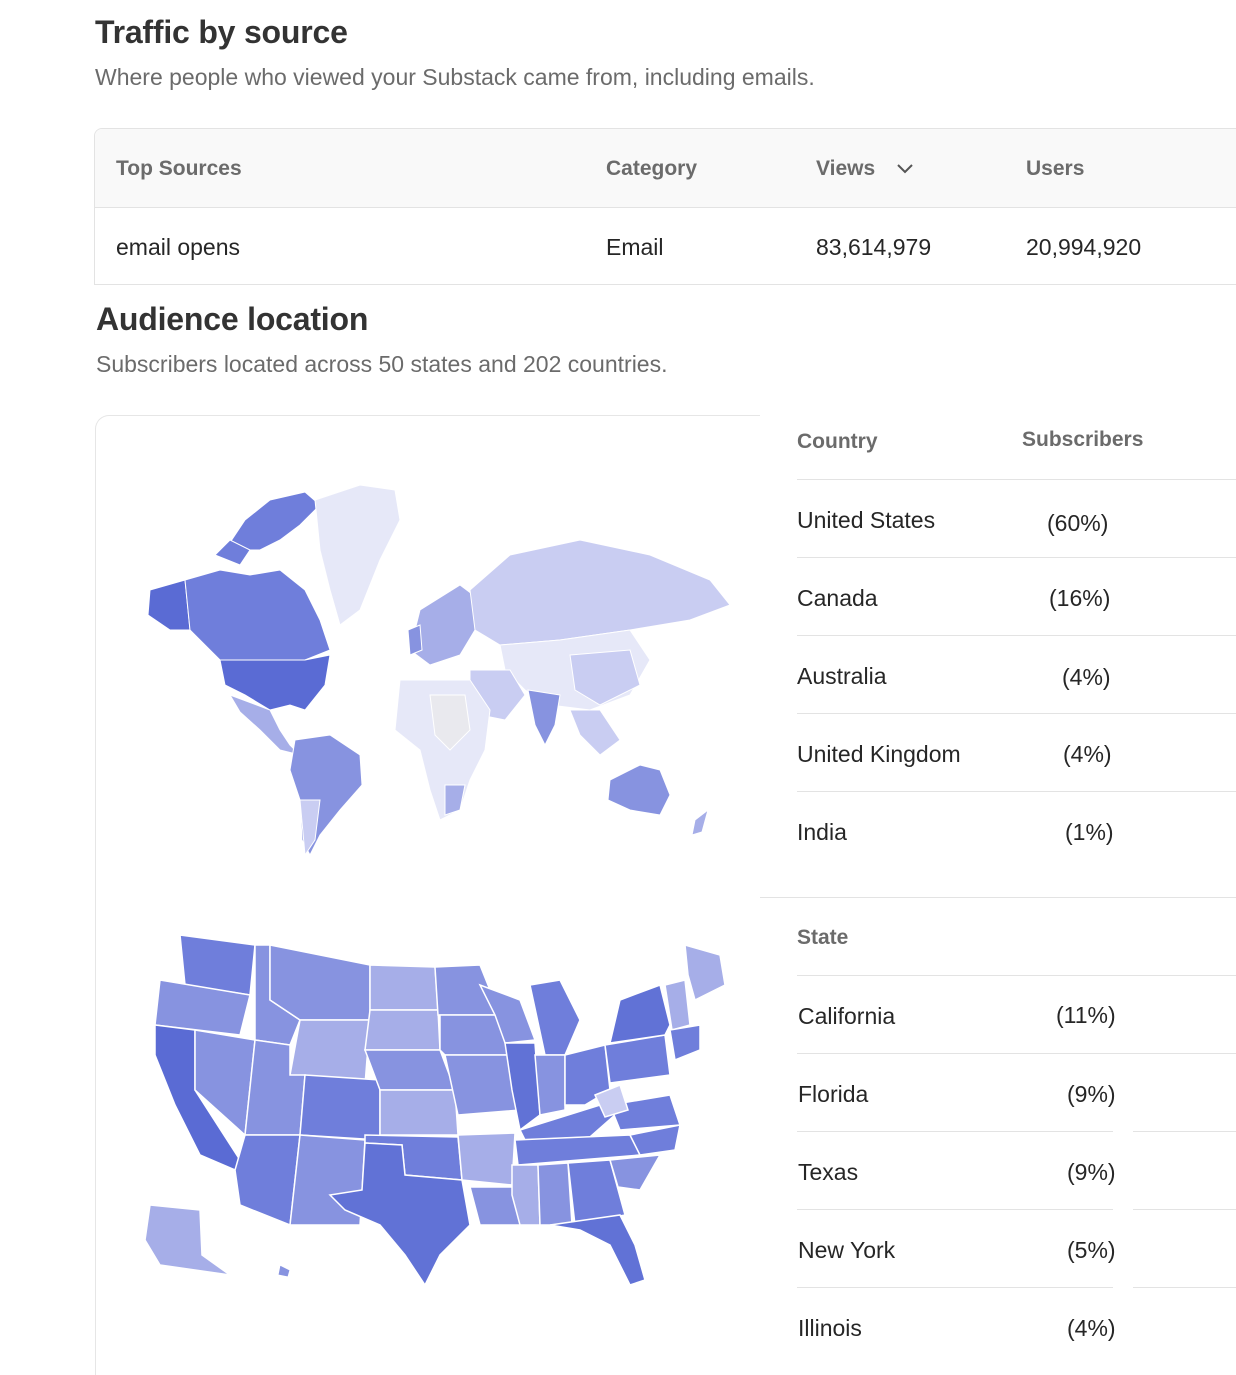 This screenshot has height=1375, width=1236. Describe the element at coordinates (833, 1094) in the screenshot. I see `state-name-2: Florida` at that location.